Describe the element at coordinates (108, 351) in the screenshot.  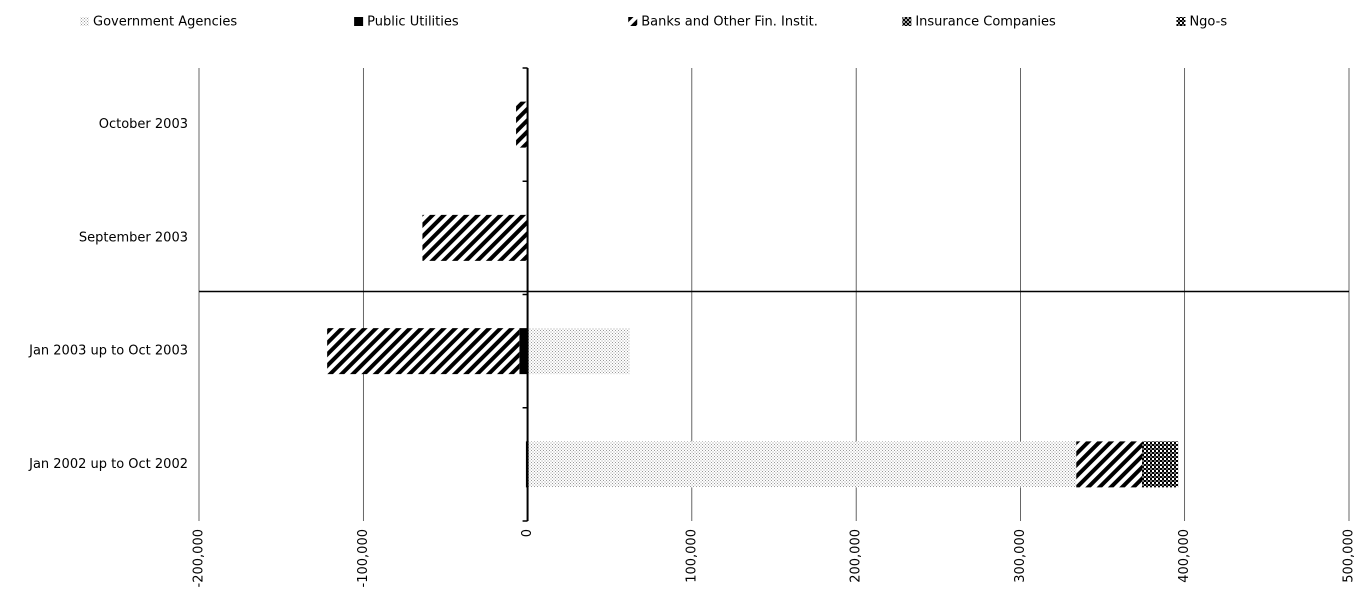
I see `y-tick-label: Jan 2003 up to Oct 2003` at that location.